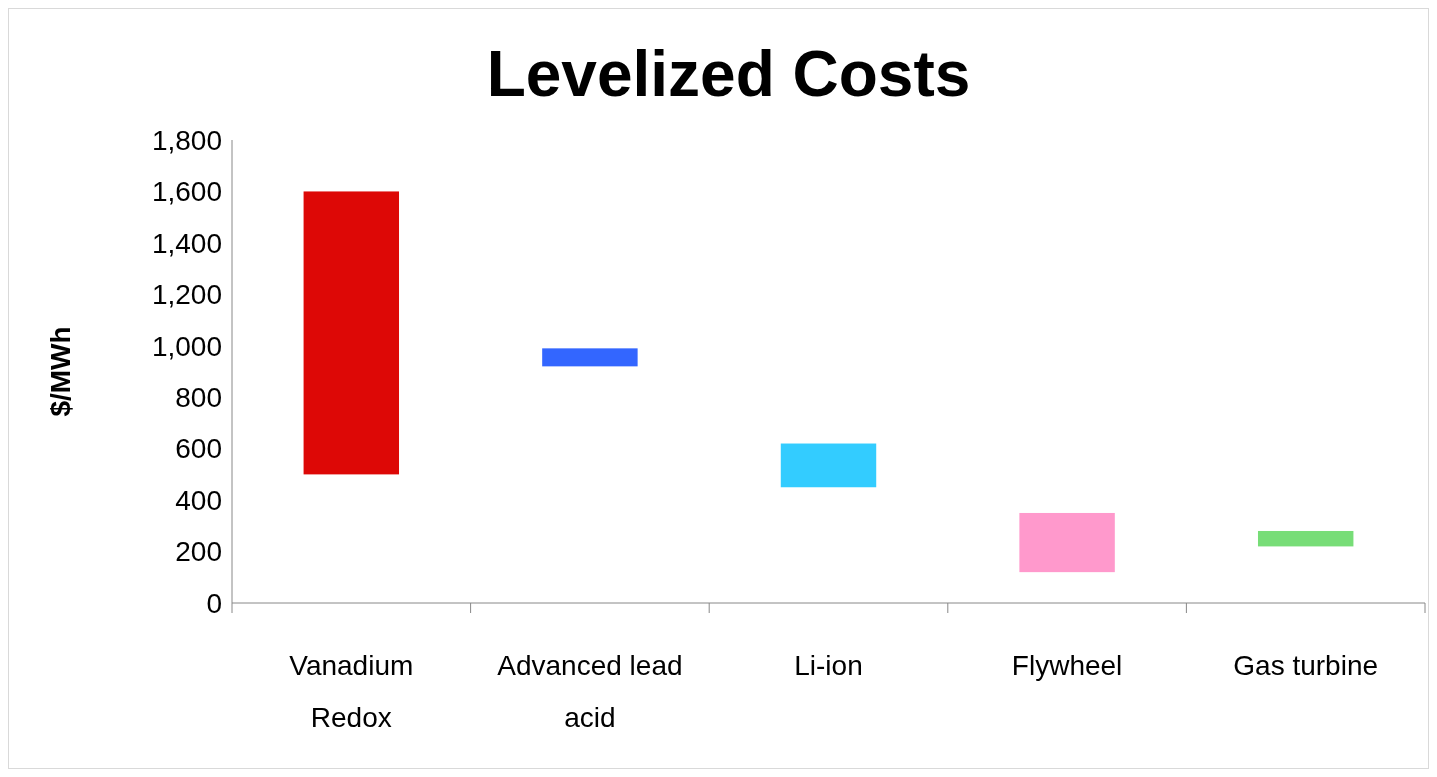 The height and width of the screenshot is (777, 1437). What do you see at coordinates (186, 140) in the screenshot?
I see `y-tick-label: 1,800` at bounding box center [186, 140].